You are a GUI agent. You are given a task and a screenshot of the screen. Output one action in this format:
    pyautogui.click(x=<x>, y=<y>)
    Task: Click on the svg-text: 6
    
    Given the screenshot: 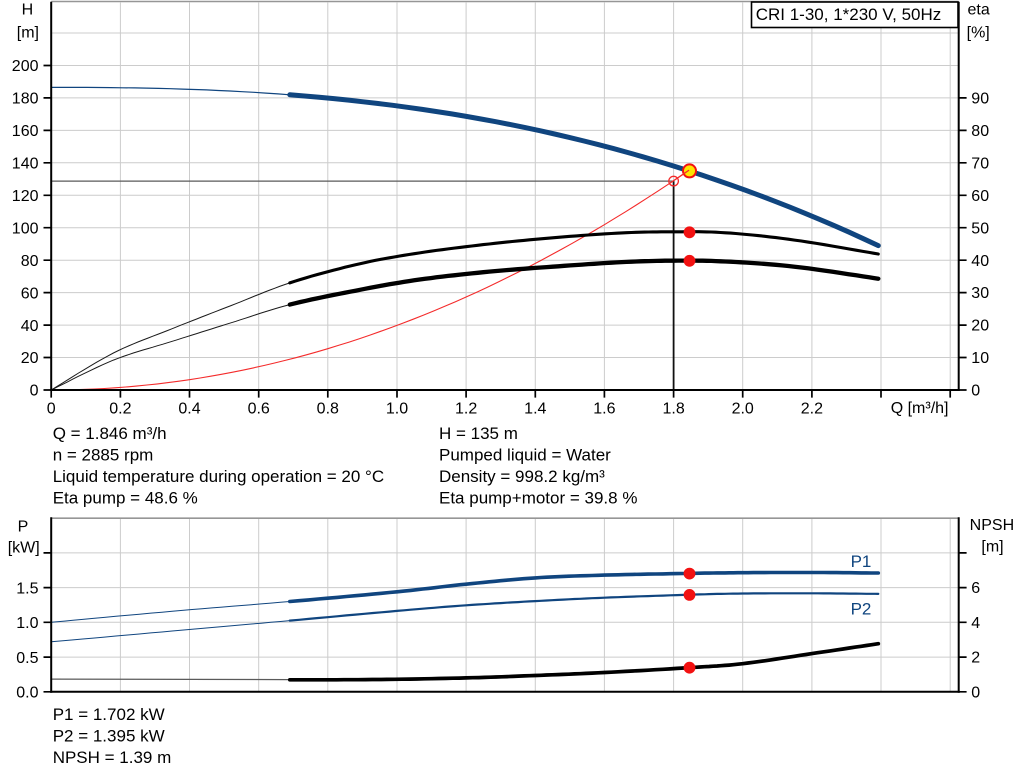 What is the action you would take?
    pyautogui.click(x=975, y=588)
    